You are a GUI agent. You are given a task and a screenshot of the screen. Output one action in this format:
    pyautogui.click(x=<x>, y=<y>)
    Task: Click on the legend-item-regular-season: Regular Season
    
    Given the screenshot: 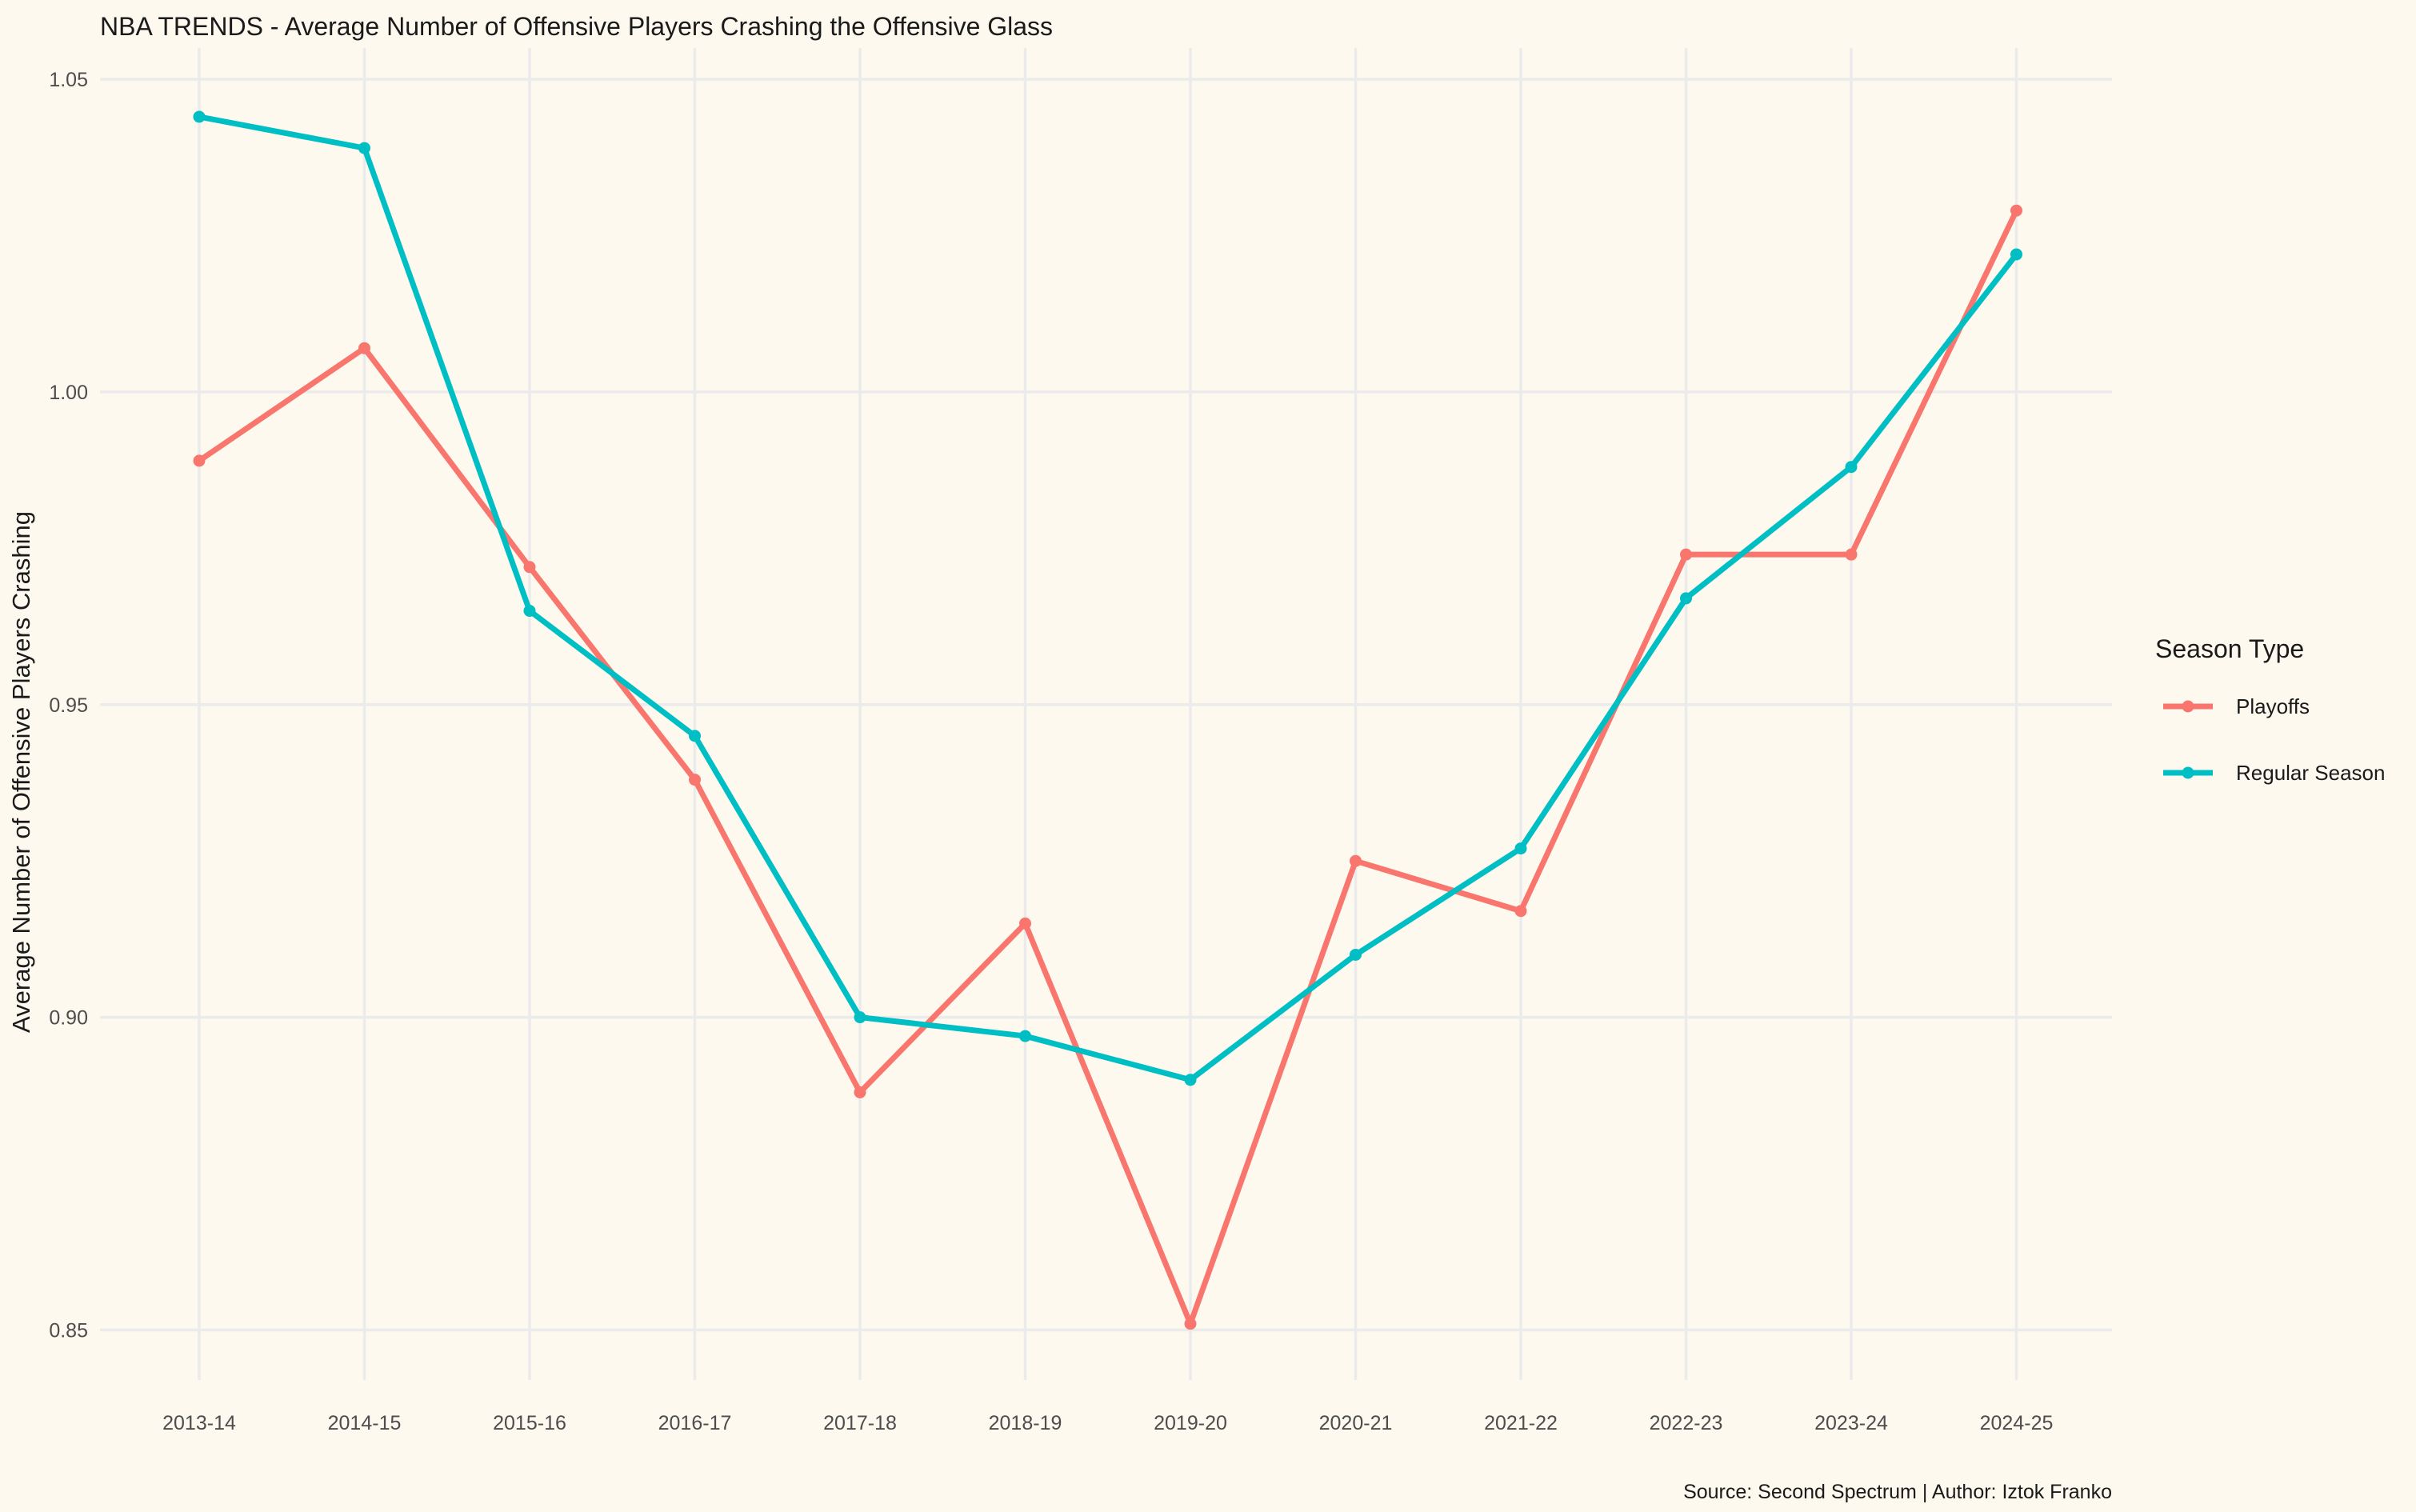 What is the action you would take?
    pyautogui.click(x=2274, y=773)
    